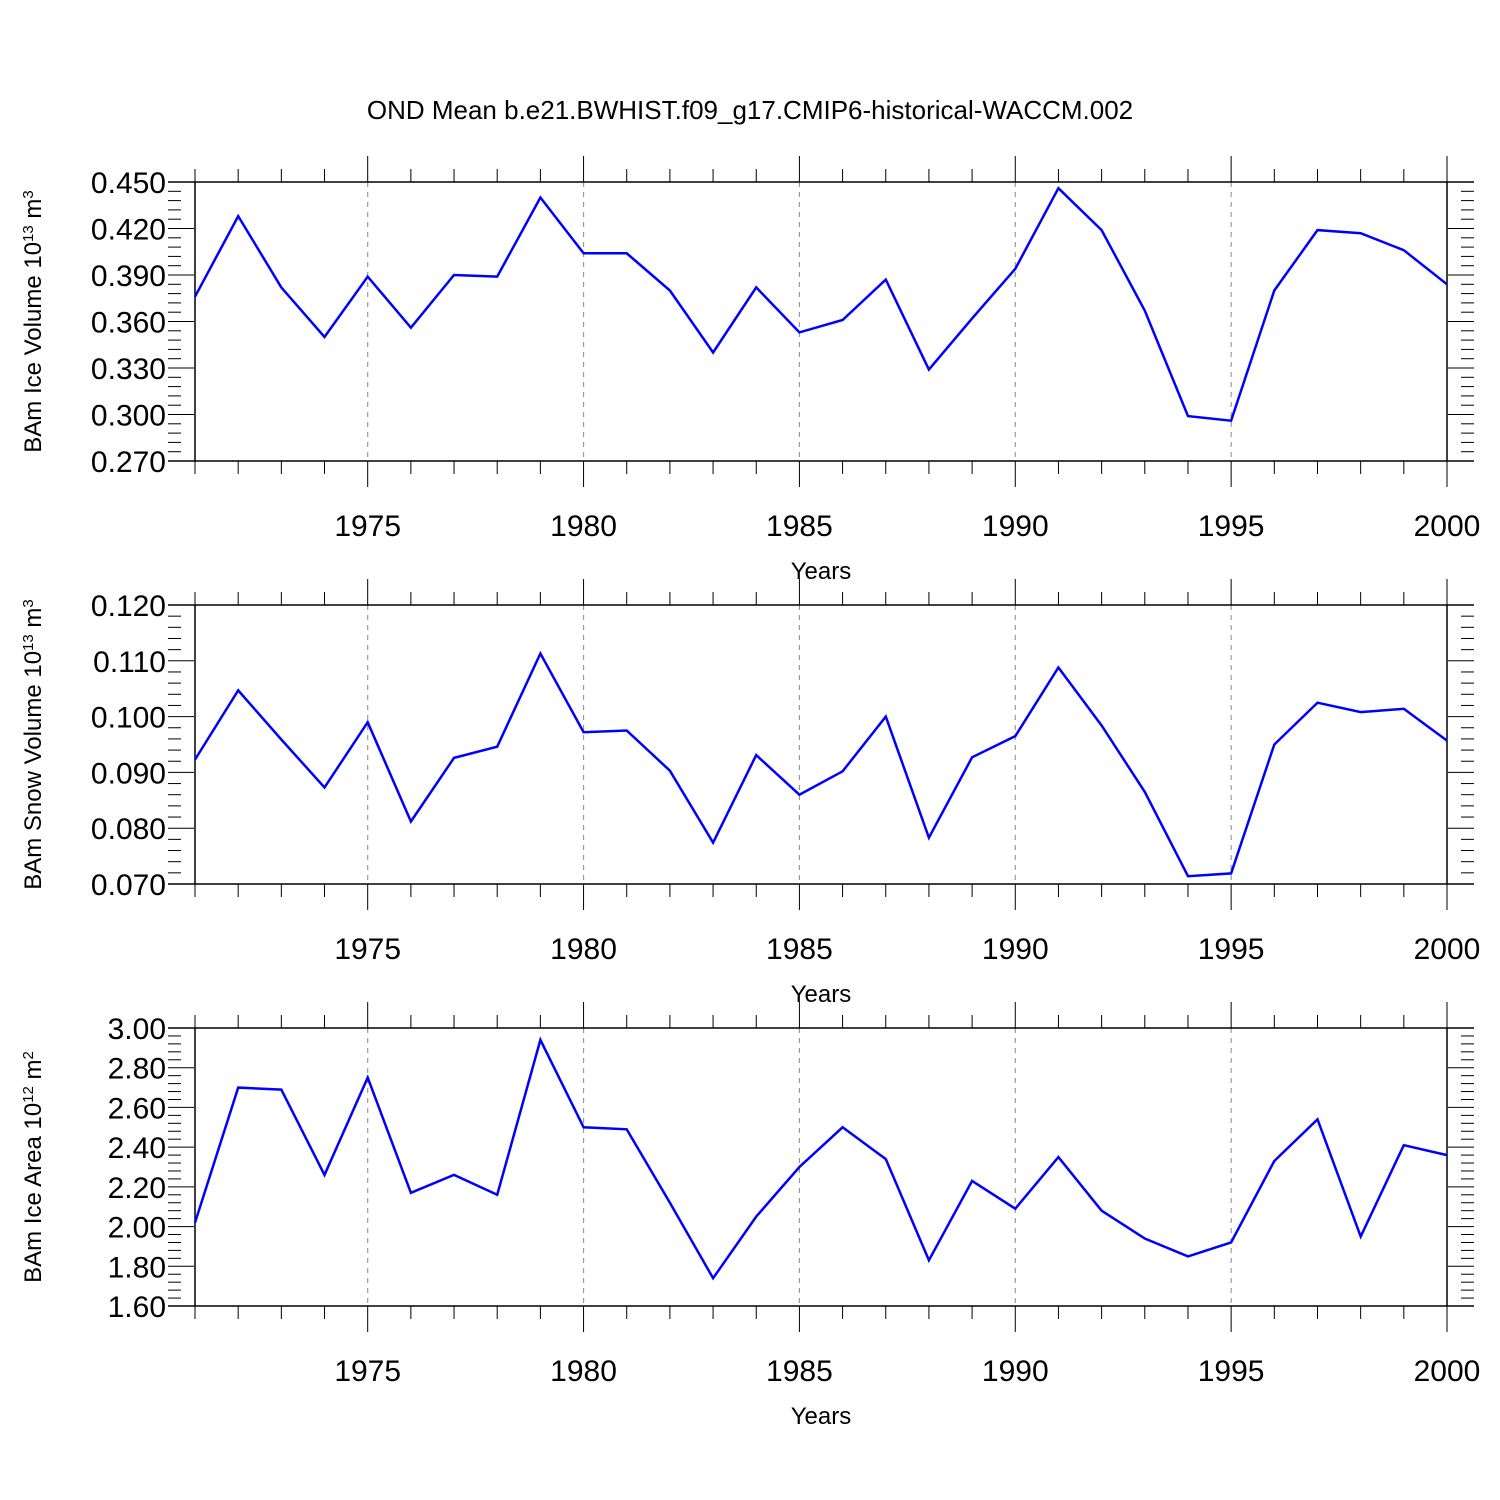 The width and height of the screenshot is (1500, 1500). What do you see at coordinates (137, 1307) in the screenshot?
I see `y-tick-label-1.60: 1.60` at bounding box center [137, 1307].